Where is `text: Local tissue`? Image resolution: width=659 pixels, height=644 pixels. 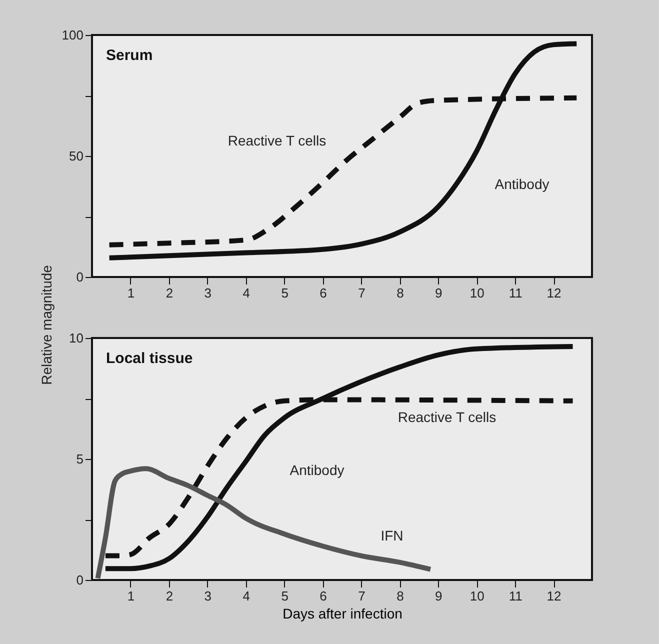
text: Local tissue is located at coordinates (149, 358).